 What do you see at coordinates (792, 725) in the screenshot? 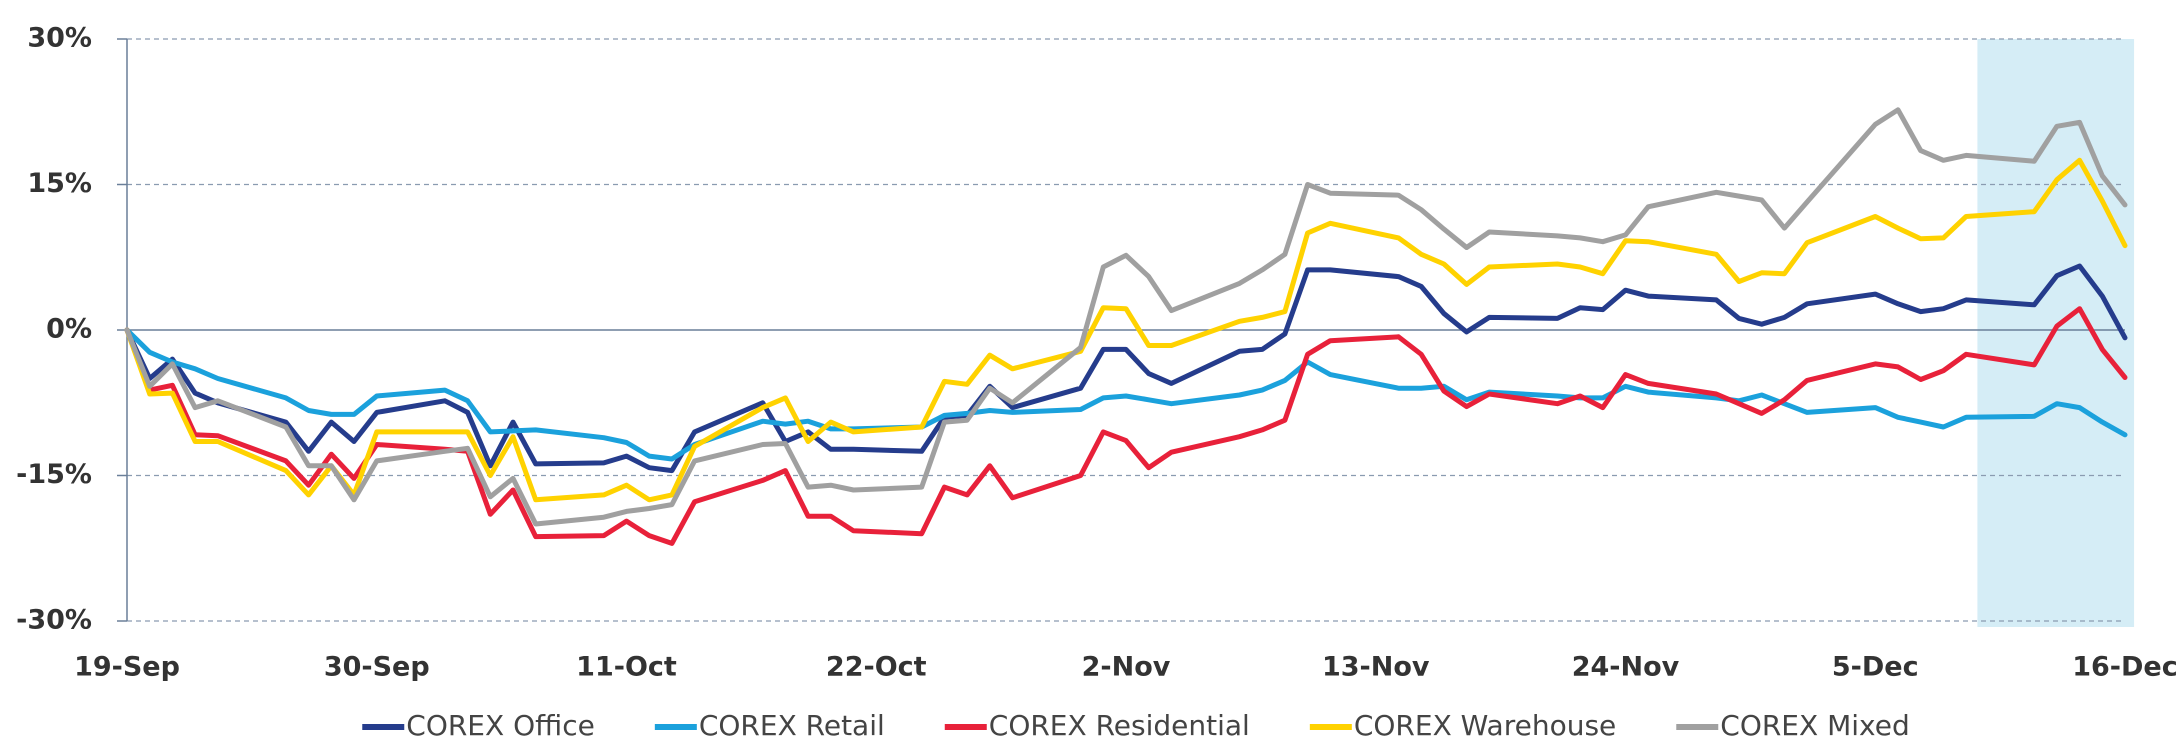
I see `legend-label: COREX Retail` at bounding box center [792, 725].